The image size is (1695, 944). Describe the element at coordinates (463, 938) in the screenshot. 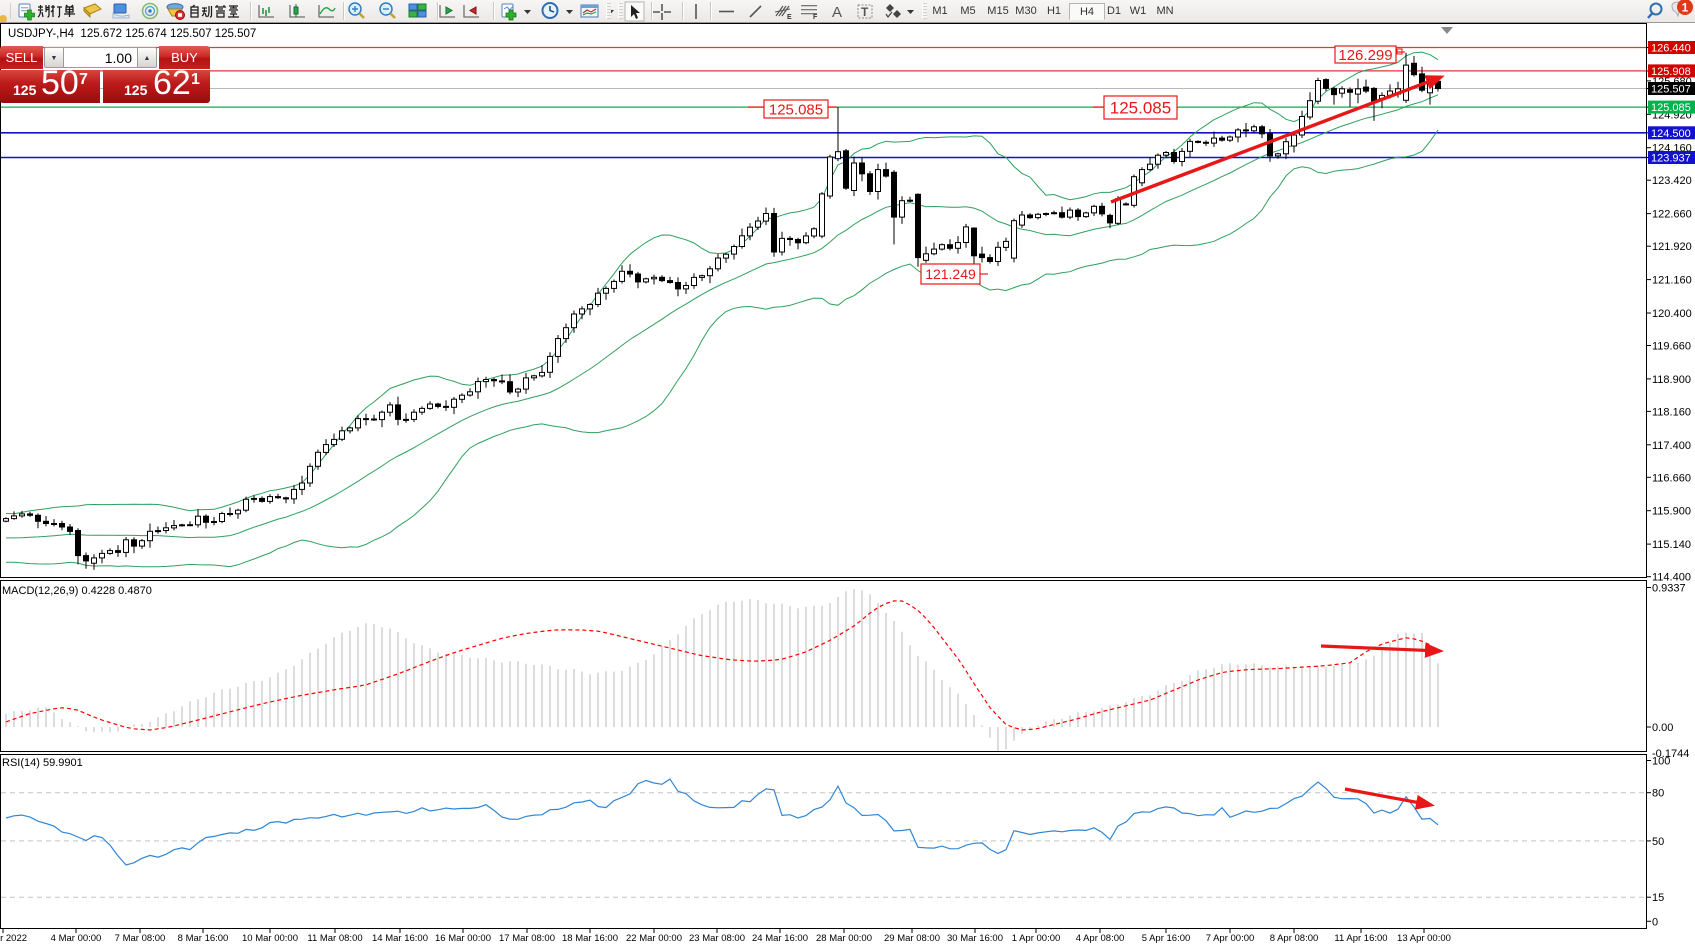

I see `svg-text: 16 Mar 00:00` at that location.